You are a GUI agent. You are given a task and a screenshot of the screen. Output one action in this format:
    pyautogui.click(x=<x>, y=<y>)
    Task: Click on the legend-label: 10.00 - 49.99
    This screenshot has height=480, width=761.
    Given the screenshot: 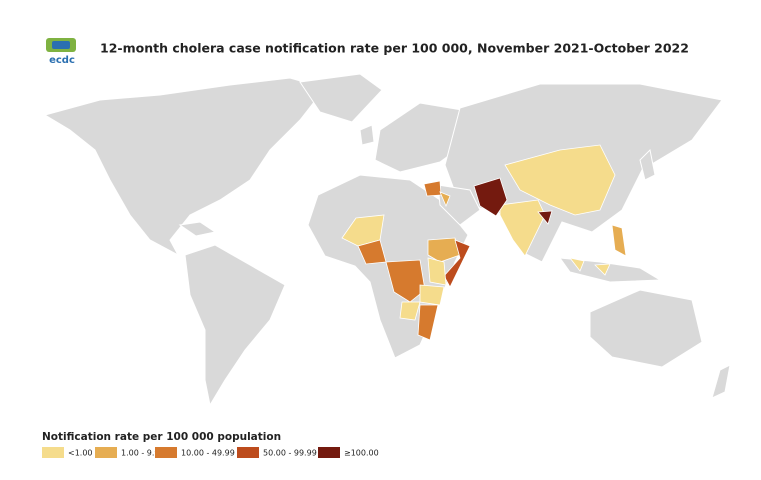 What is the action you would take?
    pyautogui.click(x=208, y=453)
    